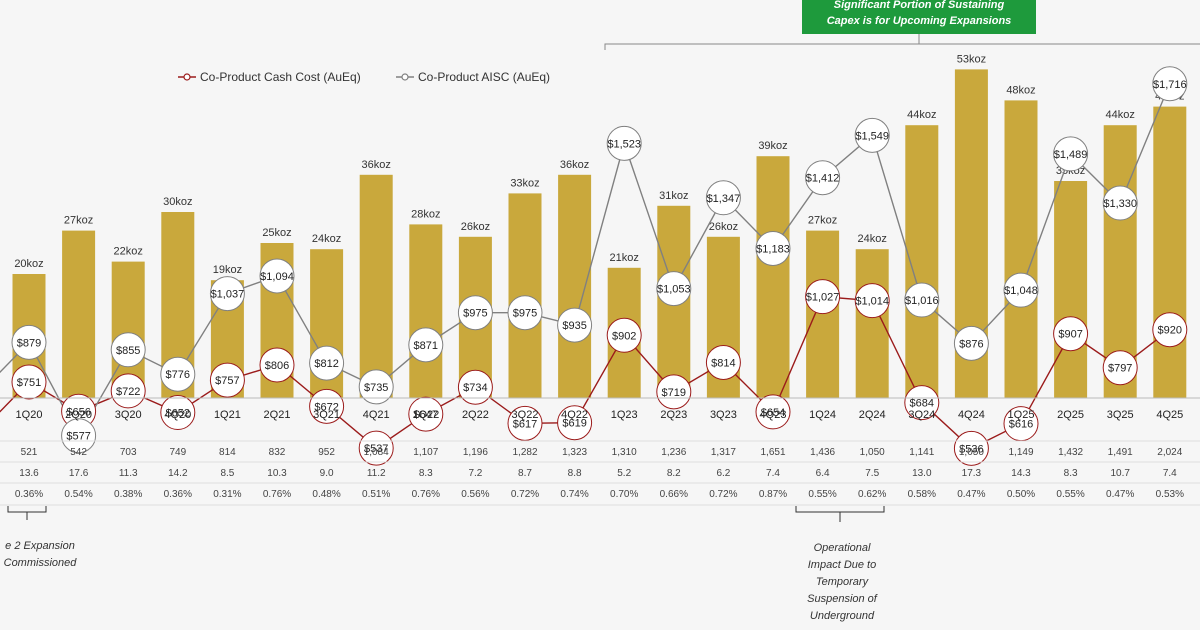 The width and height of the screenshot is (1200, 630). I want to click on cash-cost-label-1Q22: $647, so click(426, 415).